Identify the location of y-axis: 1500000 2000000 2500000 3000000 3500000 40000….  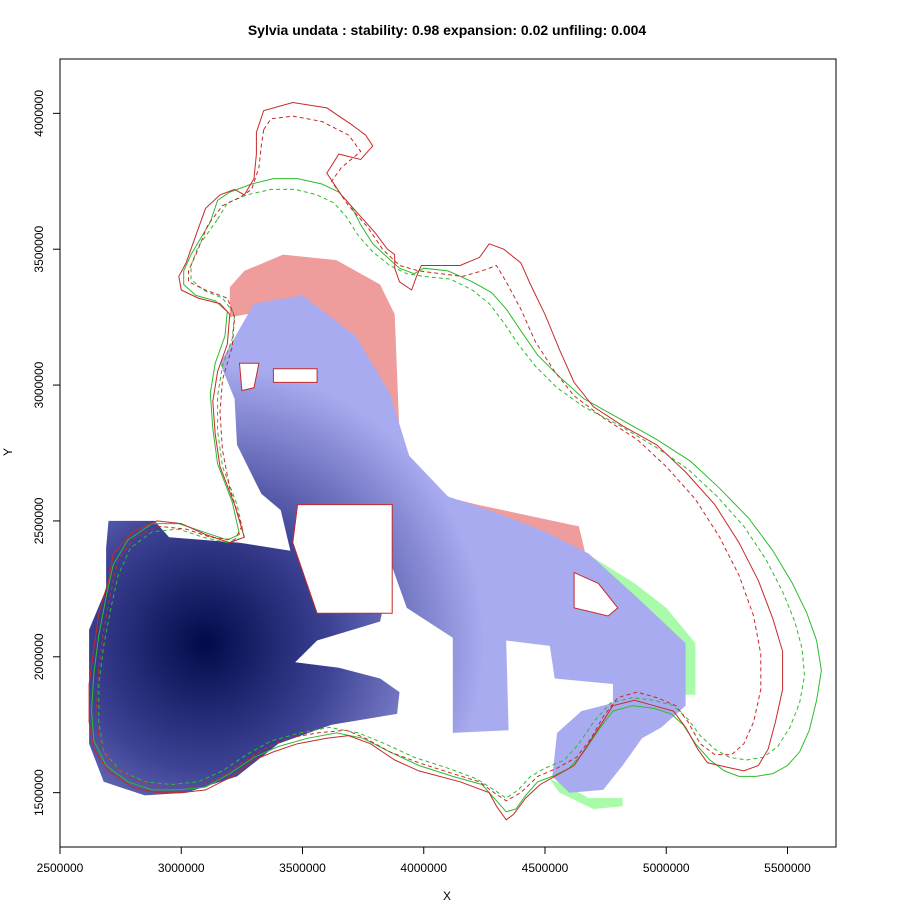
(46, 453).